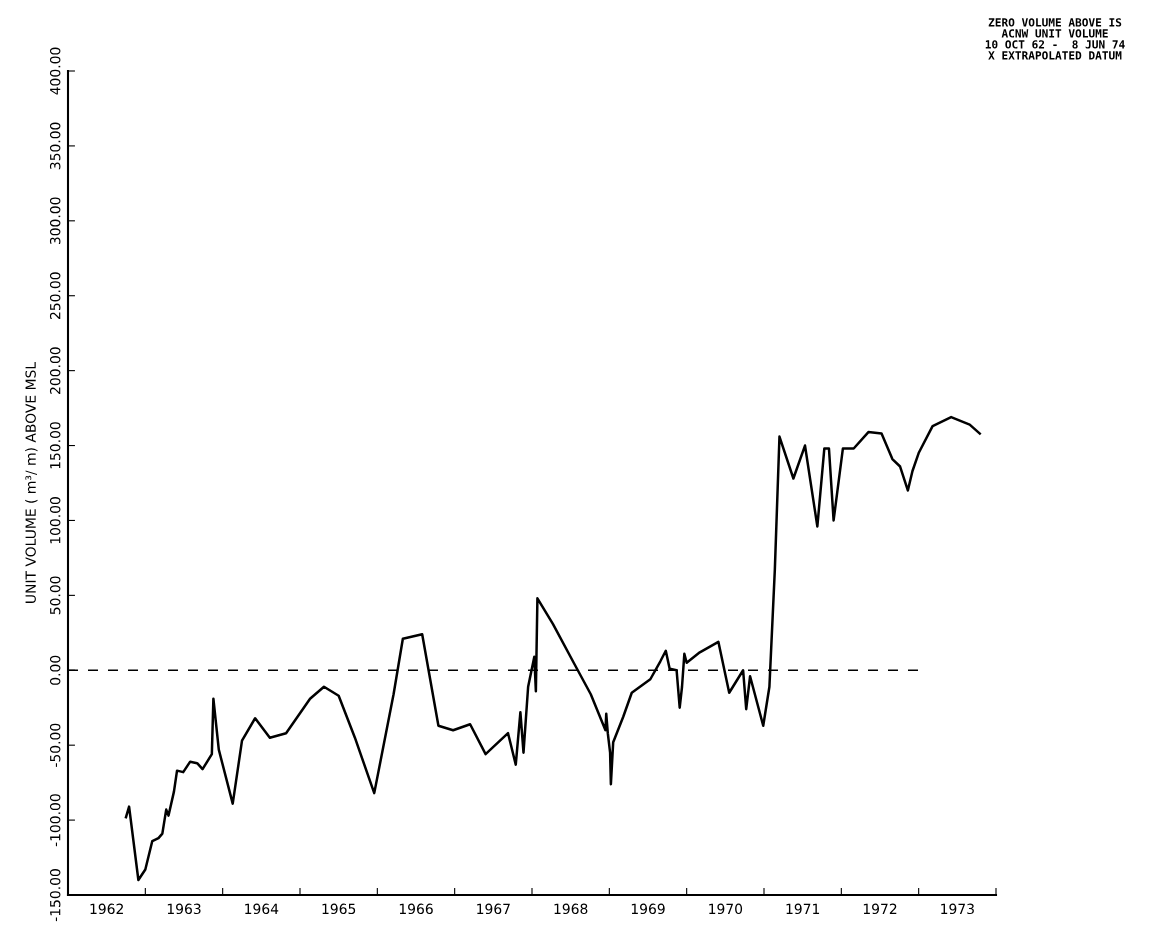 The image size is (1152, 936). What do you see at coordinates (55, 595) in the screenshot?
I see `y-tick-label: 50.00` at bounding box center [55, 595].